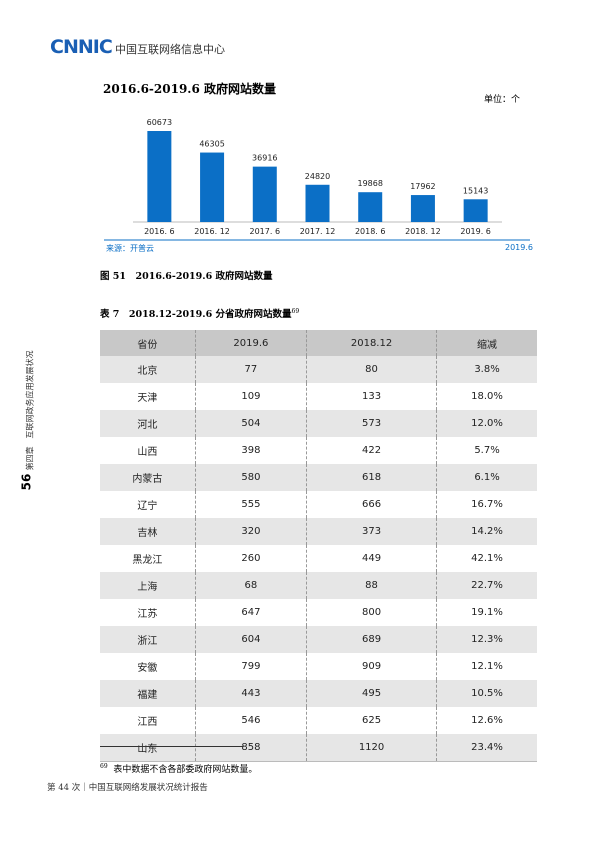 The image size is (596, 842). What do you see at coordinates (171, 746) in the screenshot?
I see `footnote-rule` at bounding box center [171, 746].